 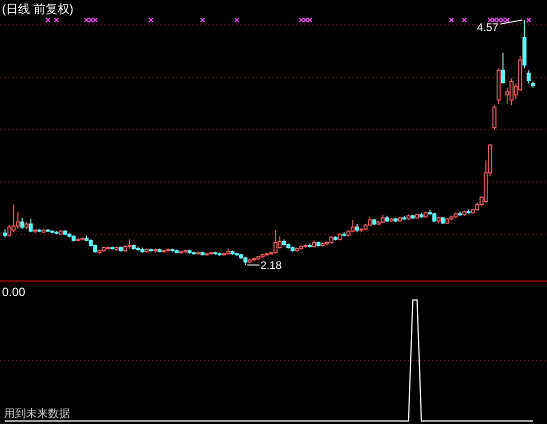 I want to click on chart-title: 0.00, so click(x=14, y=292).